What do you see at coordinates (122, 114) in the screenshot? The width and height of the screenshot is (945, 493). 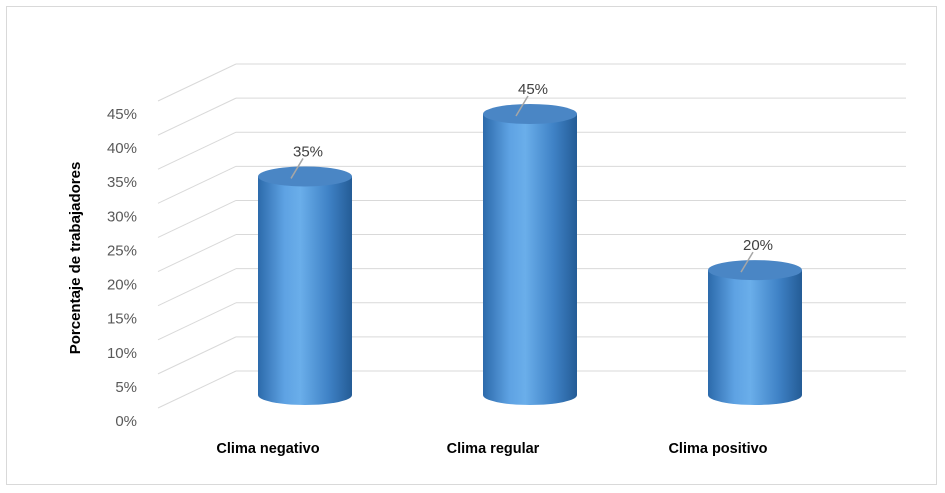 I see `y-tick-label: 45%` at bounding box center [122, 114].